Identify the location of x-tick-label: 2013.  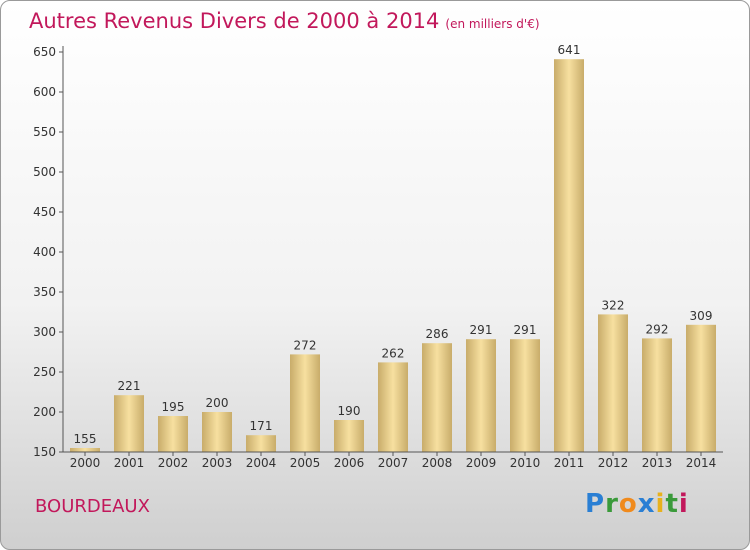
(657, 463).